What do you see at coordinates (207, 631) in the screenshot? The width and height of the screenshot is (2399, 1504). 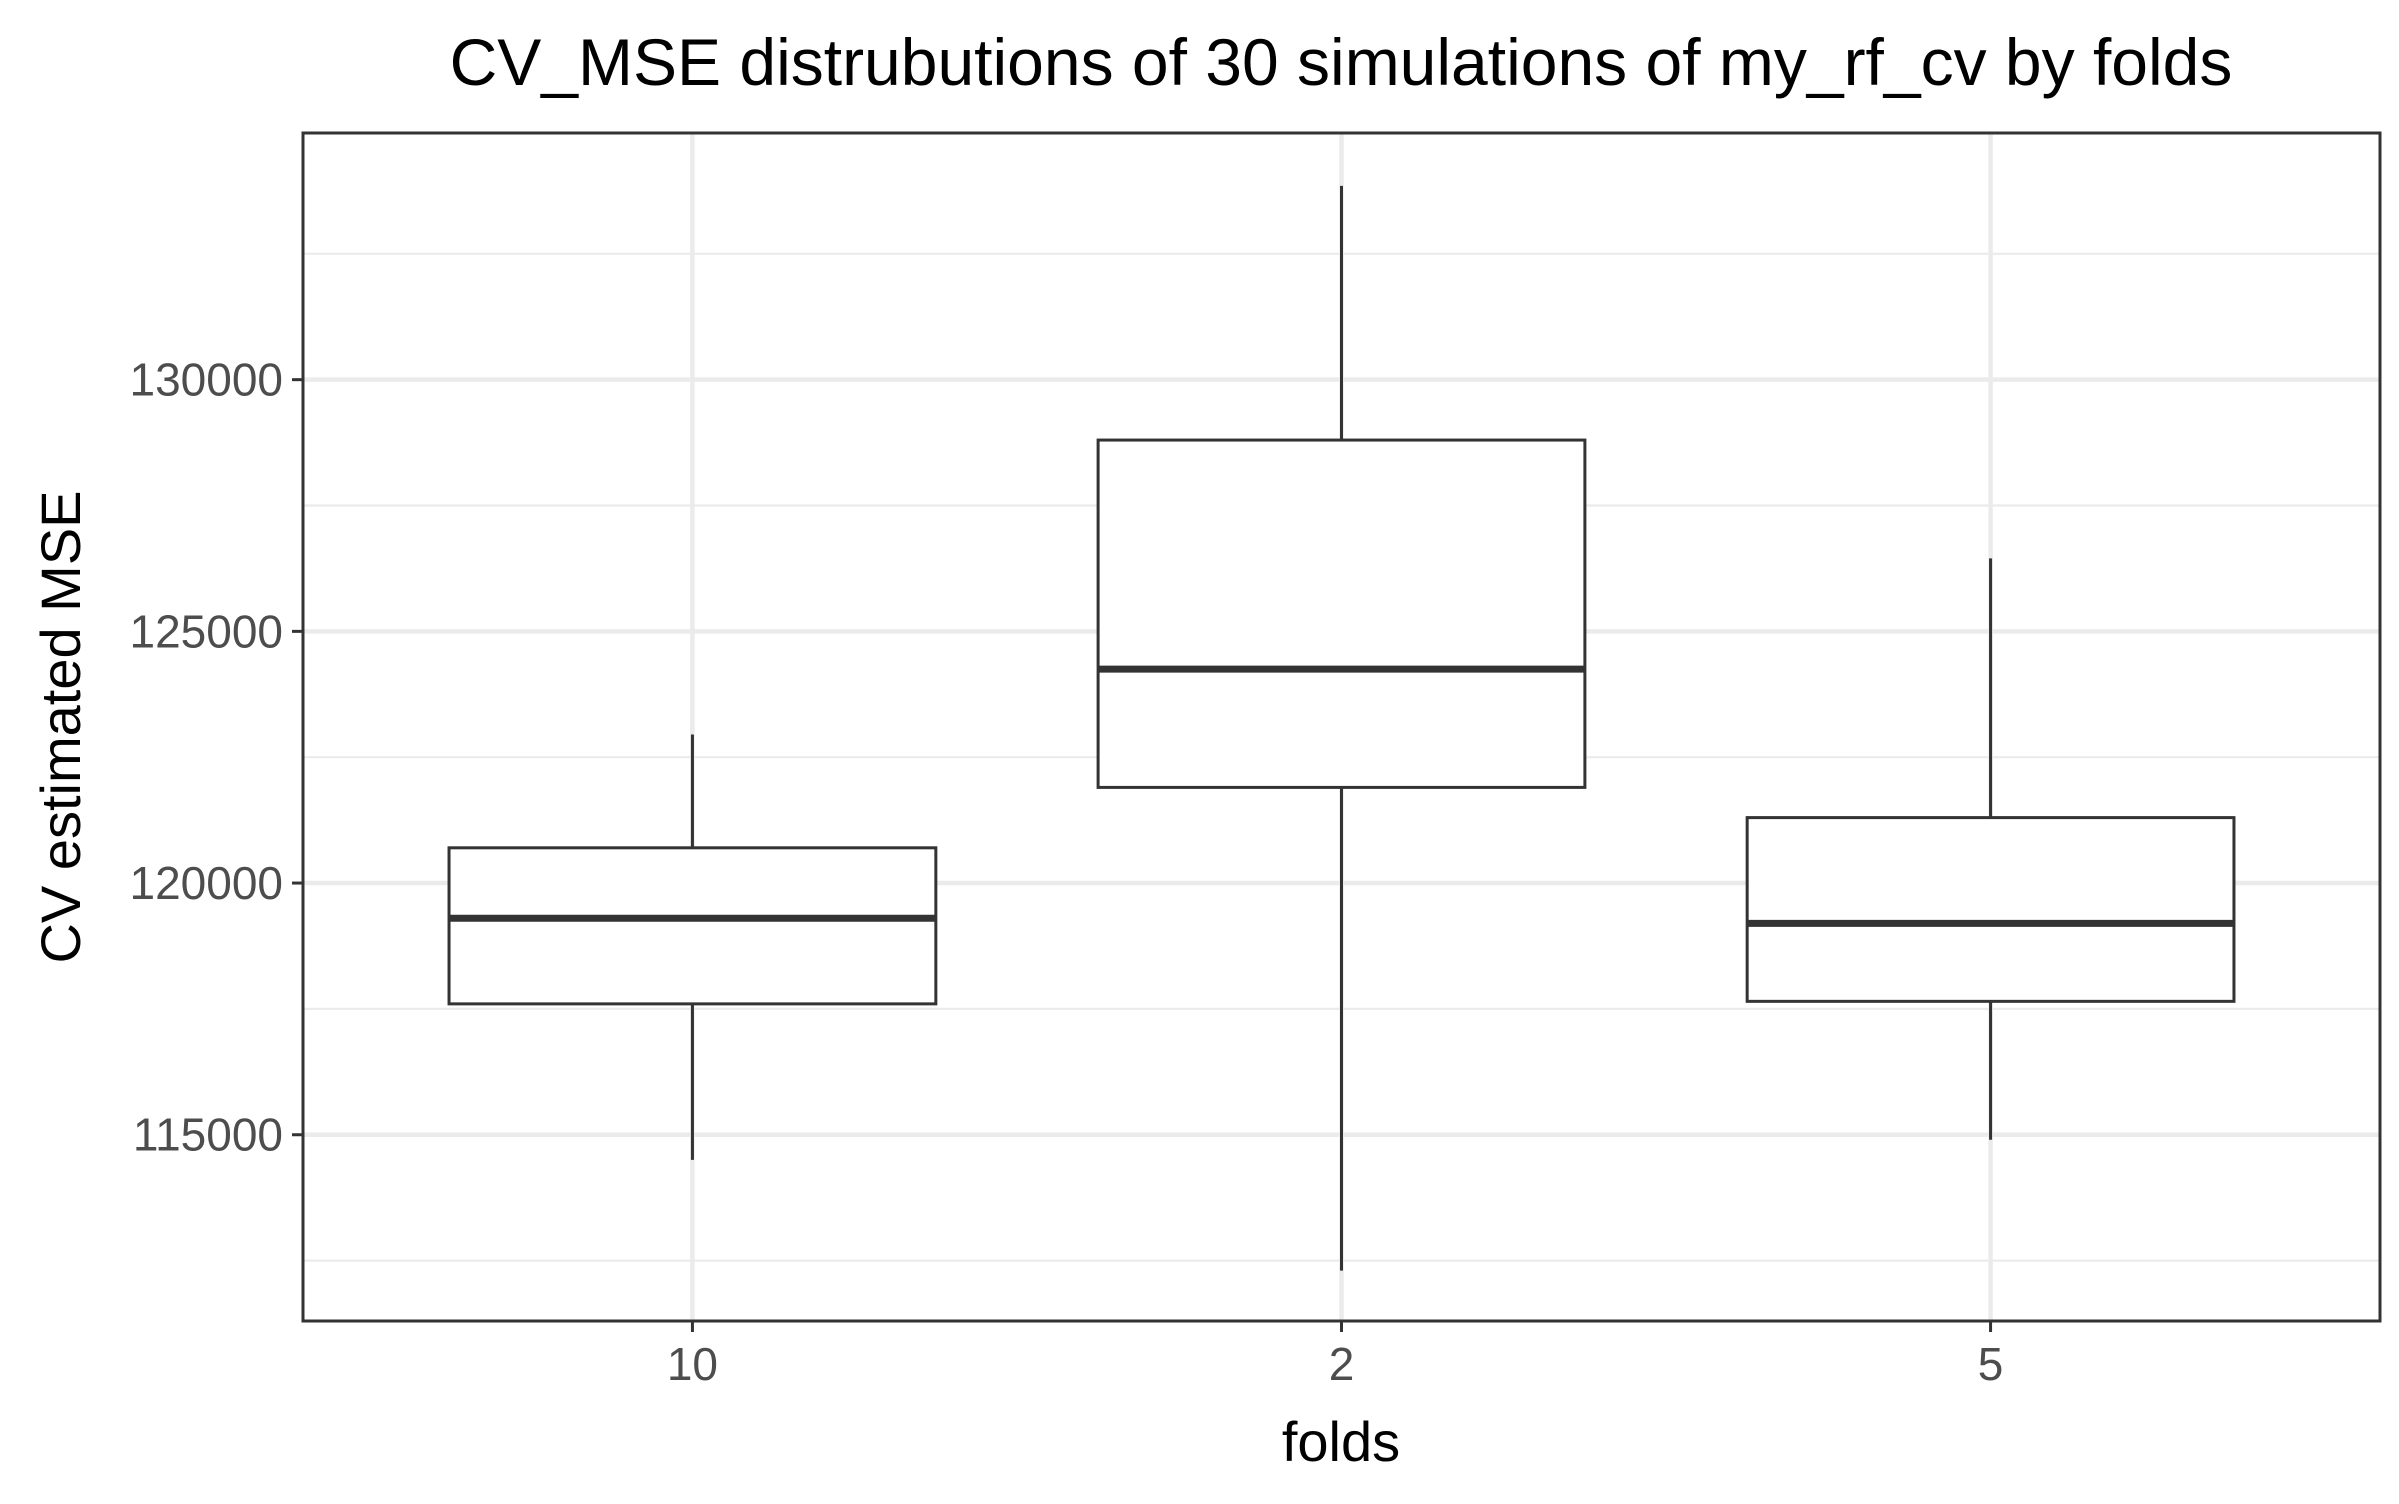 I see `y-tick-label: 125000` at bounding box center [207, 631].